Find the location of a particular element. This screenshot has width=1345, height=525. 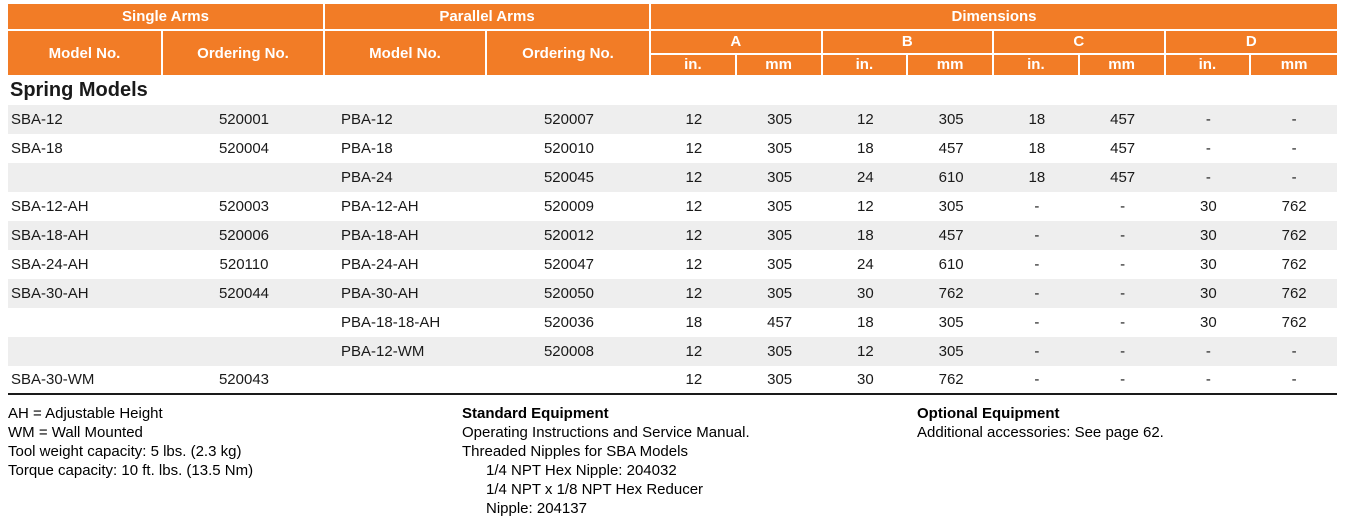

cell: PBA-18 is located at coordinates (367, 148).